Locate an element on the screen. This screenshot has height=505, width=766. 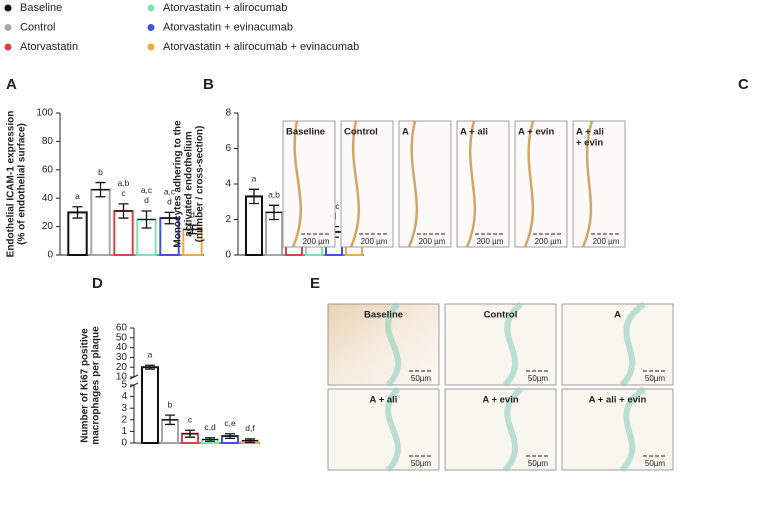
y-tick-label: 8 is located at coordinates (228, 113).